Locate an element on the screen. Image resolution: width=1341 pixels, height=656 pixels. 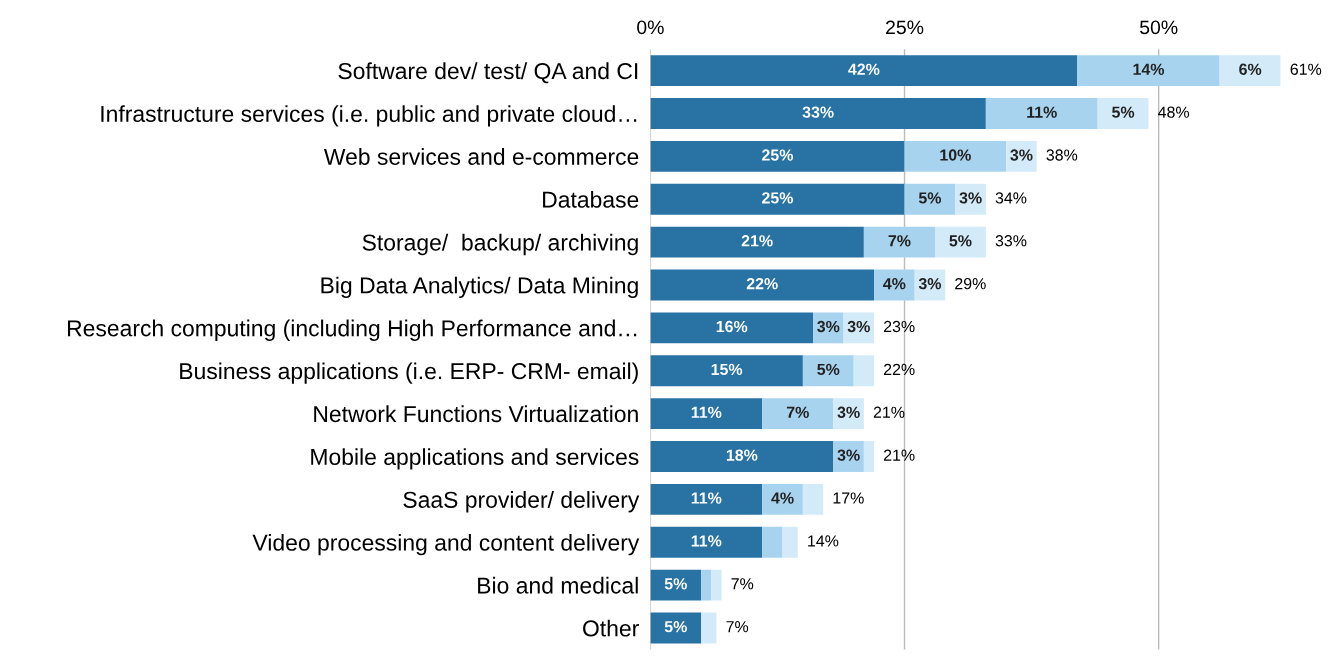
x-tick-label: 50% is located at coordinates (1158, 27).